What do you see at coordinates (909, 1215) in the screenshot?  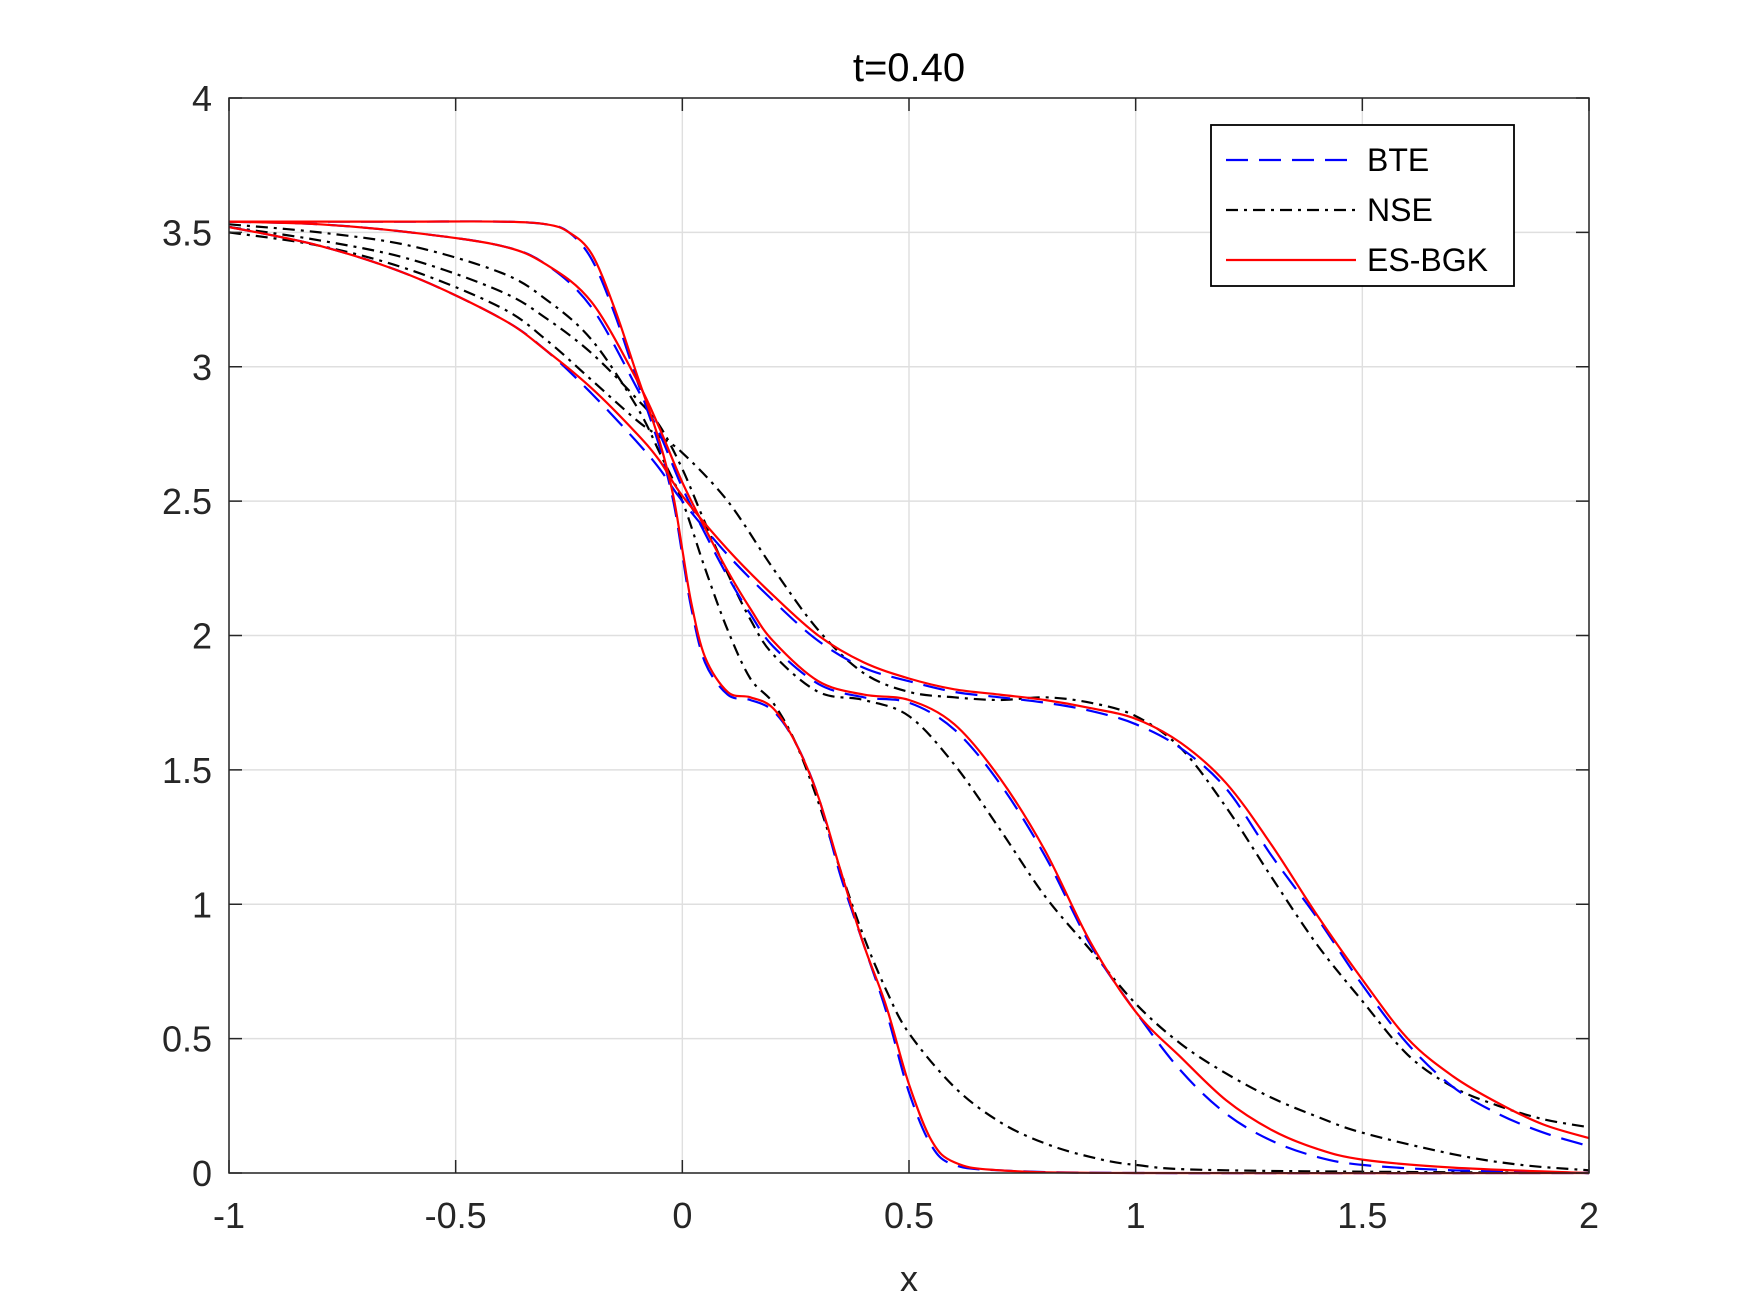 I see `x-tick-label: 0.5` at bounding box center [909, 1215].